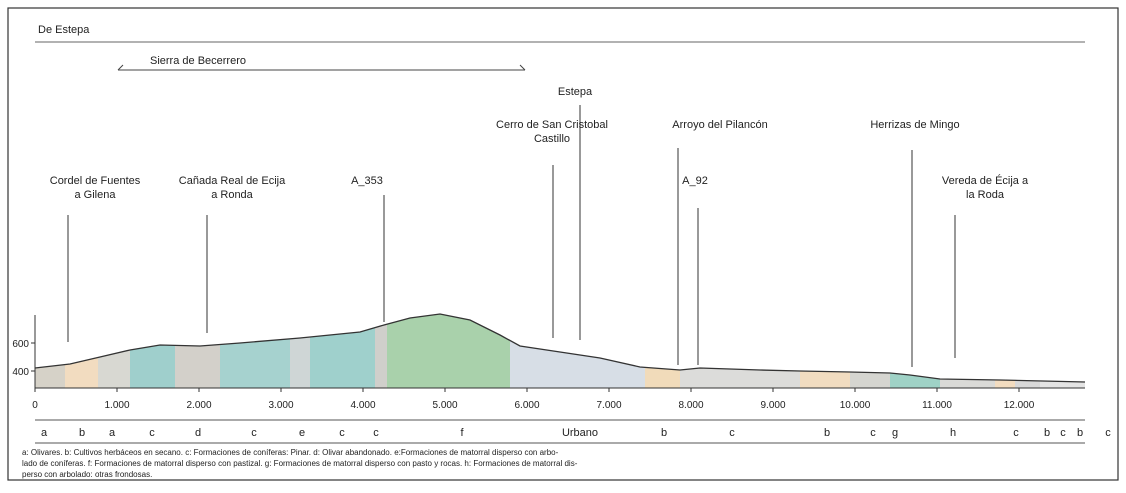 The height and width of the screenshot is (493, 1126). I want to click on range-ends, so click(321, 67).